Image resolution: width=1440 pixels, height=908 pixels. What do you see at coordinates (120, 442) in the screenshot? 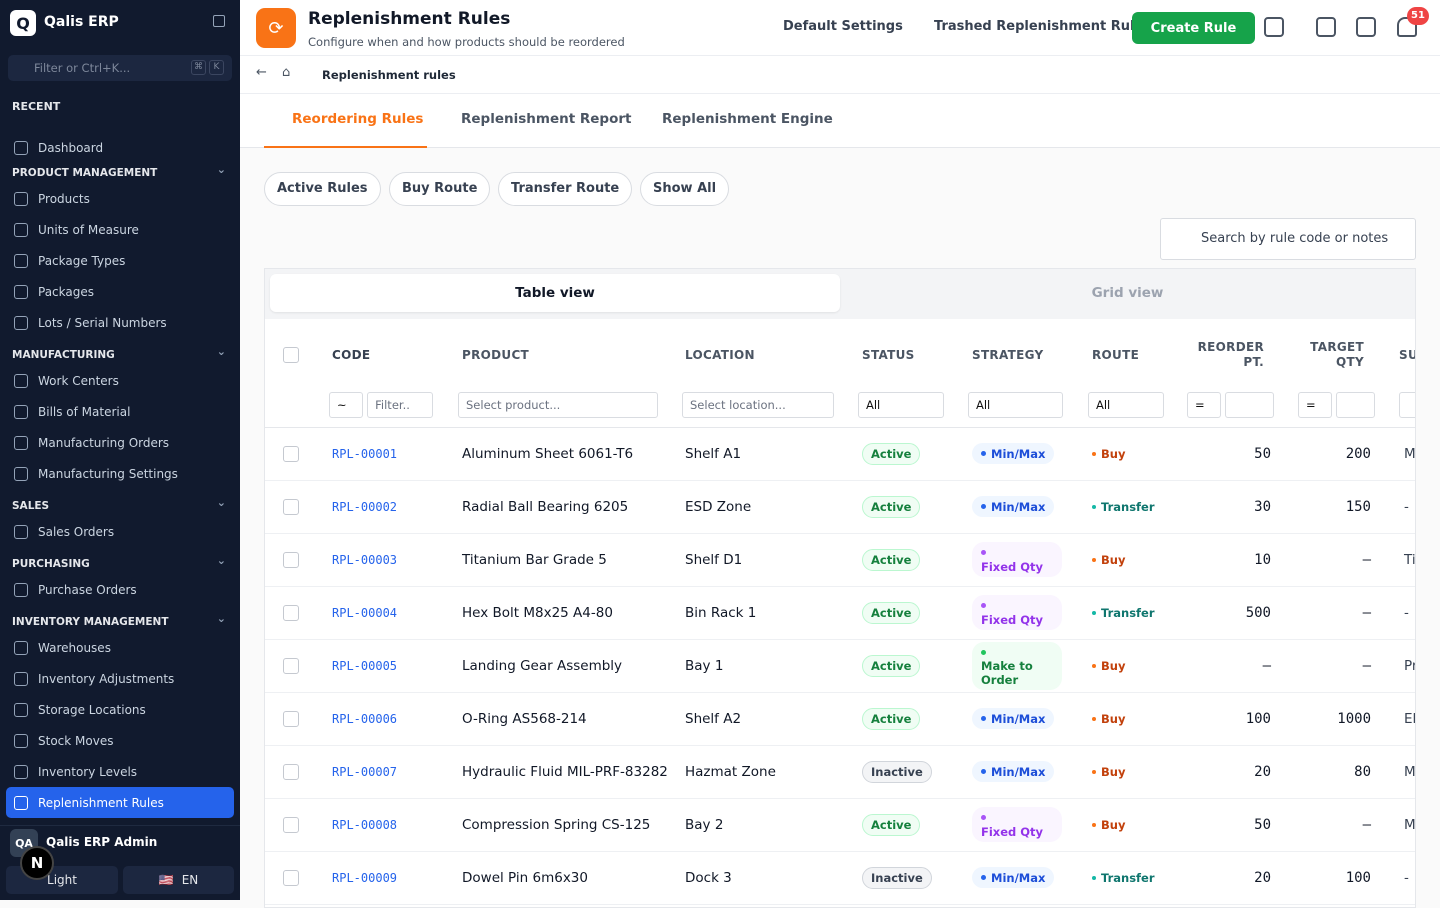
I see `nav-item: Manufacturing Orders` at bounding box center [120, 442].